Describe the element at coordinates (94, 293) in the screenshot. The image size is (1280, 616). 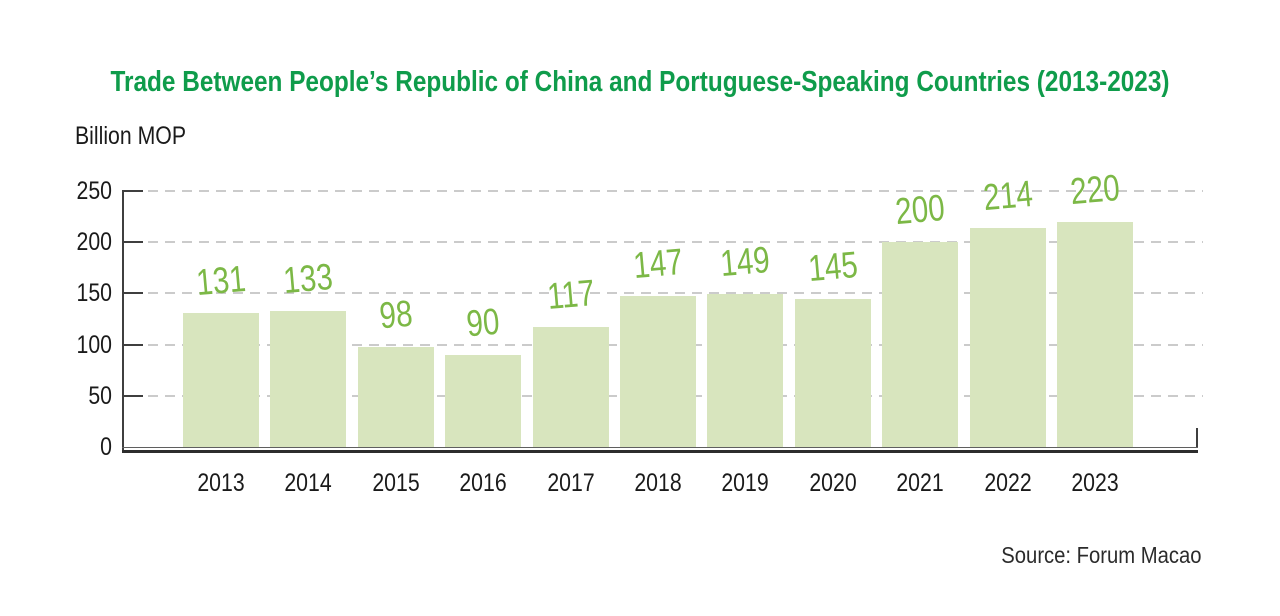
I see `y-tick-label-150: 150` at that location.